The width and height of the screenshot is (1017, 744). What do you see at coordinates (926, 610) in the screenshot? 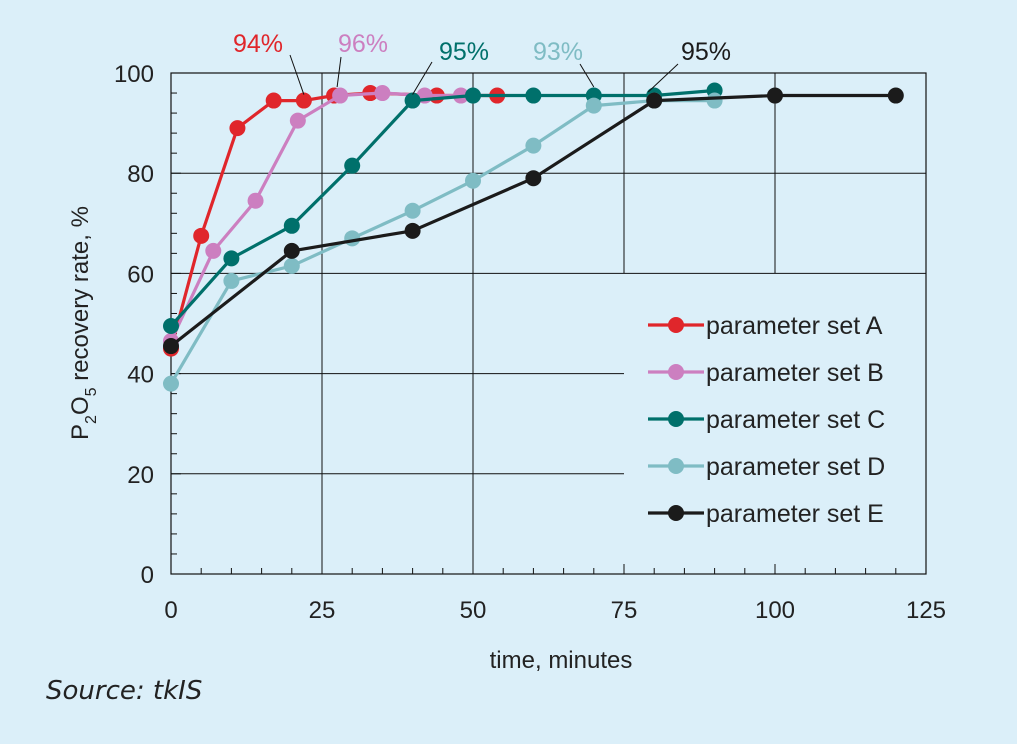
I see `x-tick-label-125: 125` at bounding box center [926, 610].